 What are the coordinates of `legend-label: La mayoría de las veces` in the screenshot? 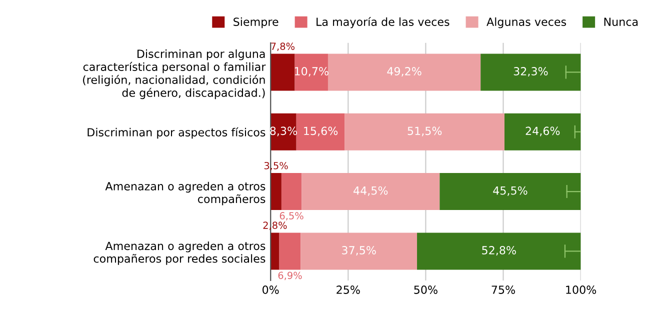 It's located at (383, 22).